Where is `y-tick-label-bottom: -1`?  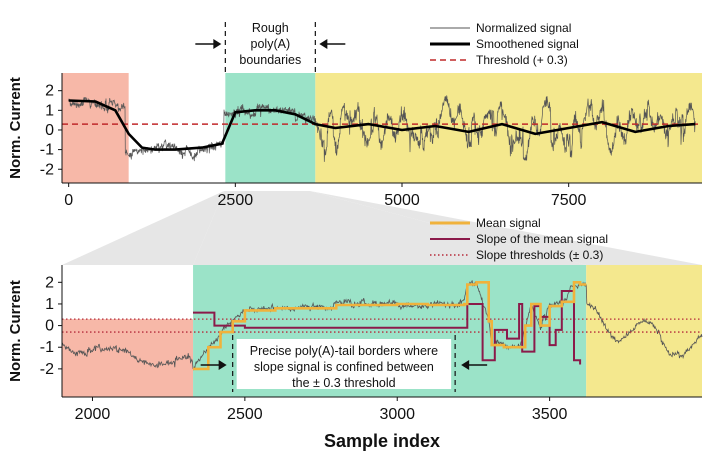 y-tick-label-bottom: -1 is located at coordinates (47, 347).